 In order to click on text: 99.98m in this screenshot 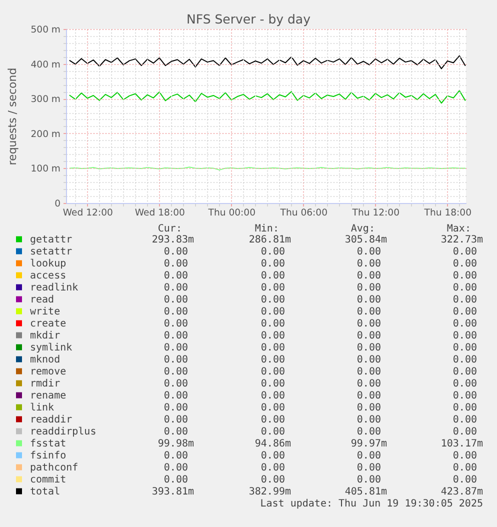, I will do `click(176, 444)`.